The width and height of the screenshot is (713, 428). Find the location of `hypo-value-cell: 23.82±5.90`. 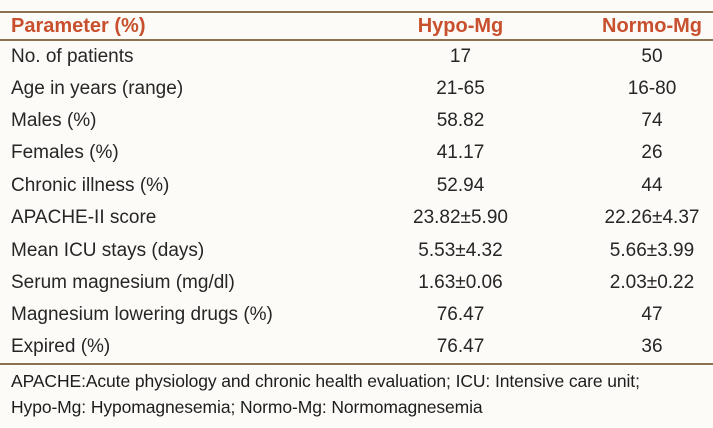

hypo-value-cell: 23.82±5.90 is located at coordinates (460, 218).